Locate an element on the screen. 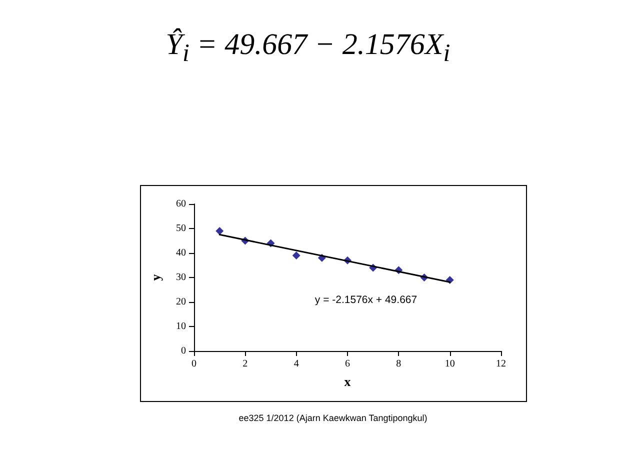 This screenshot has height=459, width=621. y-tick-label: 50 is located at coordinates (181, 228).